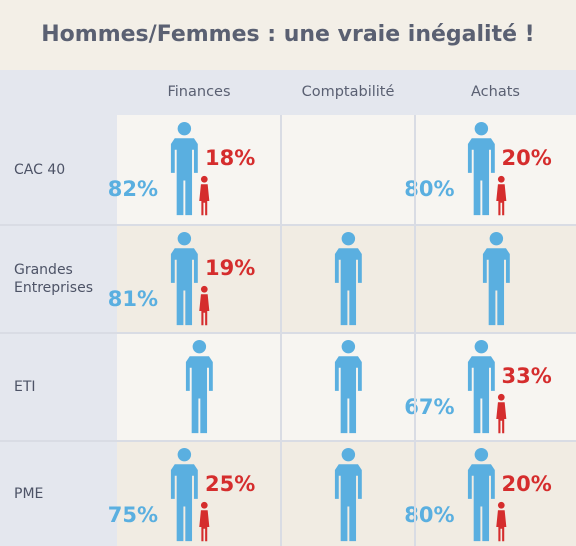 The image size is (576, 546). Describe the element at coordinates (495, 92) in the screenshot. I see `column-header-2: Achats` at that location.